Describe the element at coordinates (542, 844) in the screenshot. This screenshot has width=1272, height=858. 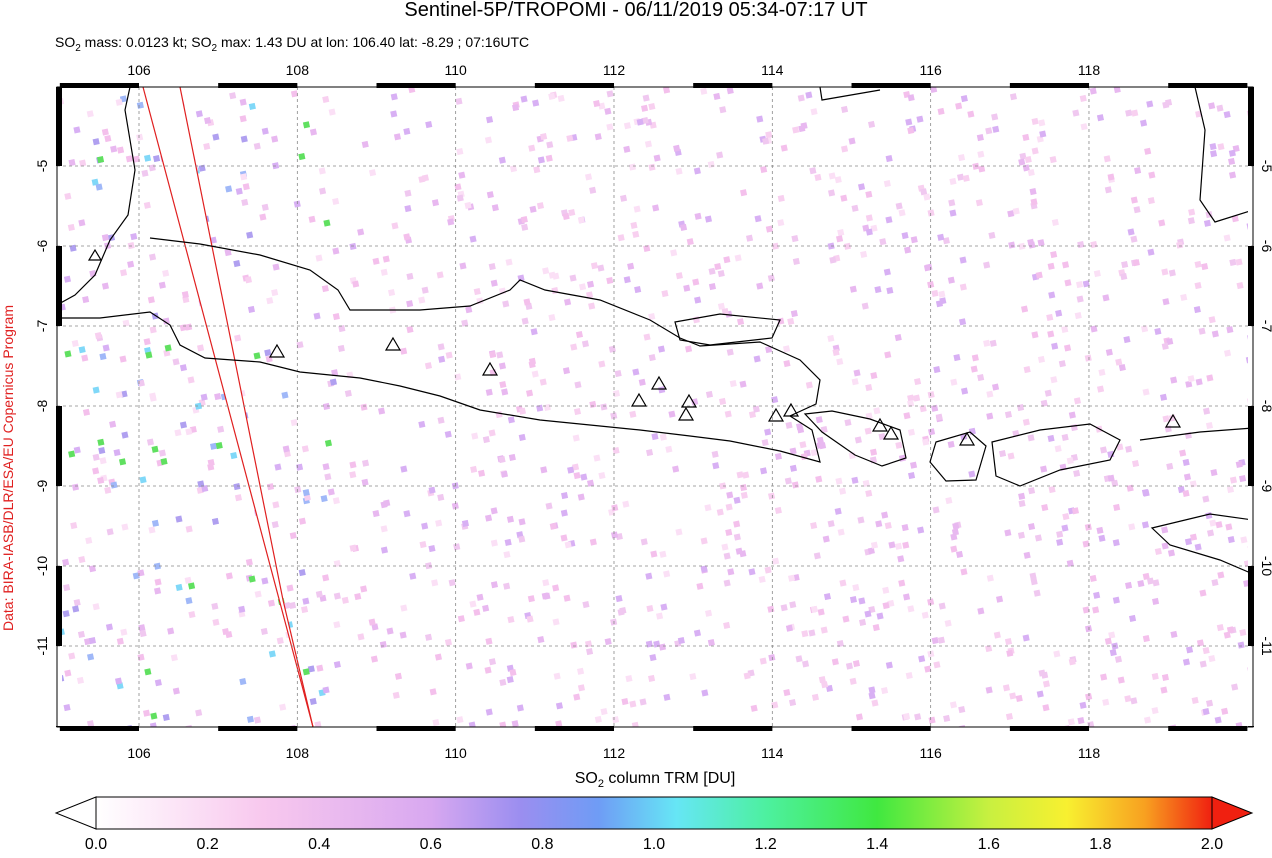
I see `colorbar-label: 0.8` at that location.